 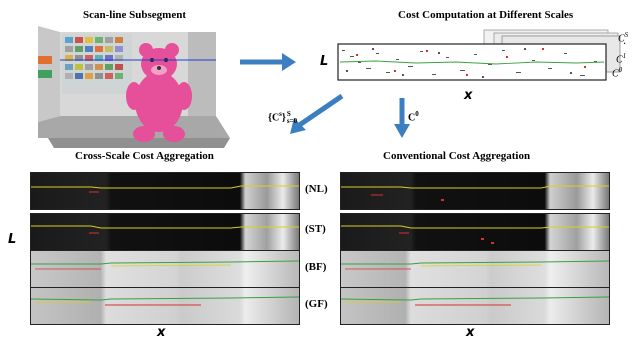 What do you see at coordinates (268, 62) in the screenshot?
I see `arrow-right` at bounding box center [268, 62].